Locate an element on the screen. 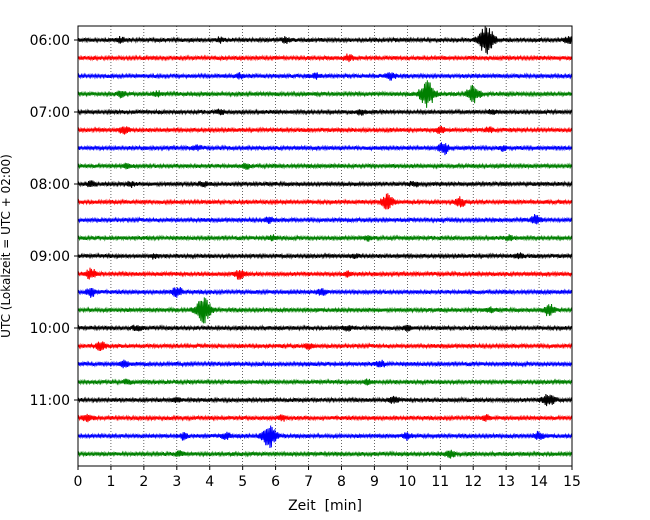 This screenshot has width=650, height=520. x-tick-label: 2 is located at coordinates (143, 482).